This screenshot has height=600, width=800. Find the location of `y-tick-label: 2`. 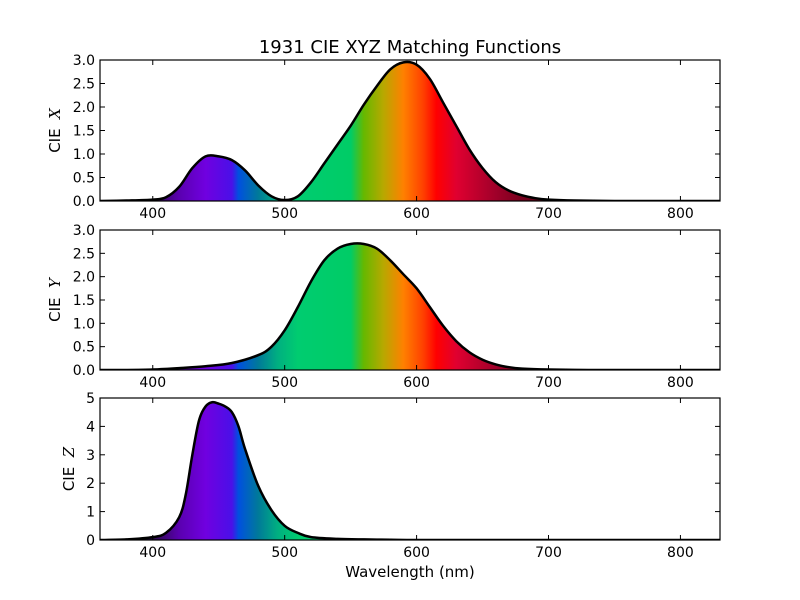

y-tick-label: 2 is located at coordinates (90, 484).